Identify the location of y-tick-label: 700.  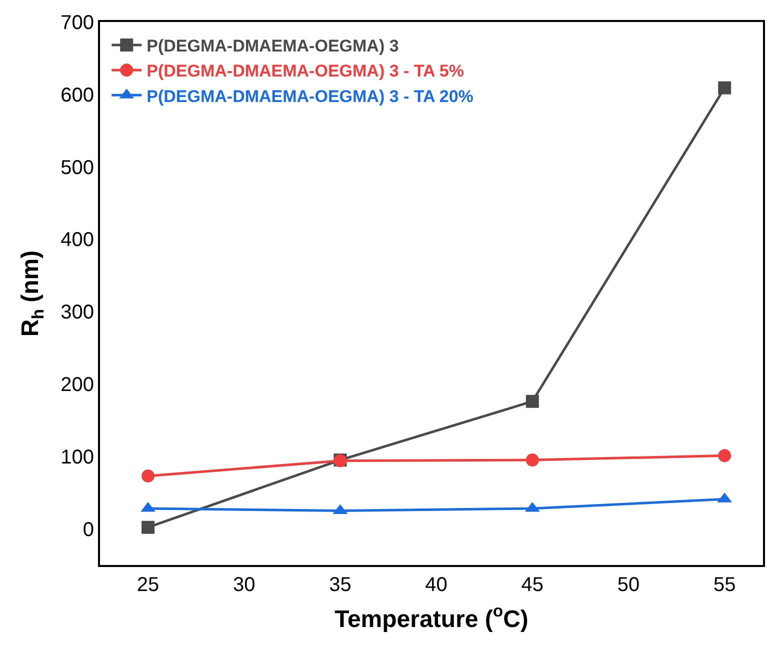
(77, 23).